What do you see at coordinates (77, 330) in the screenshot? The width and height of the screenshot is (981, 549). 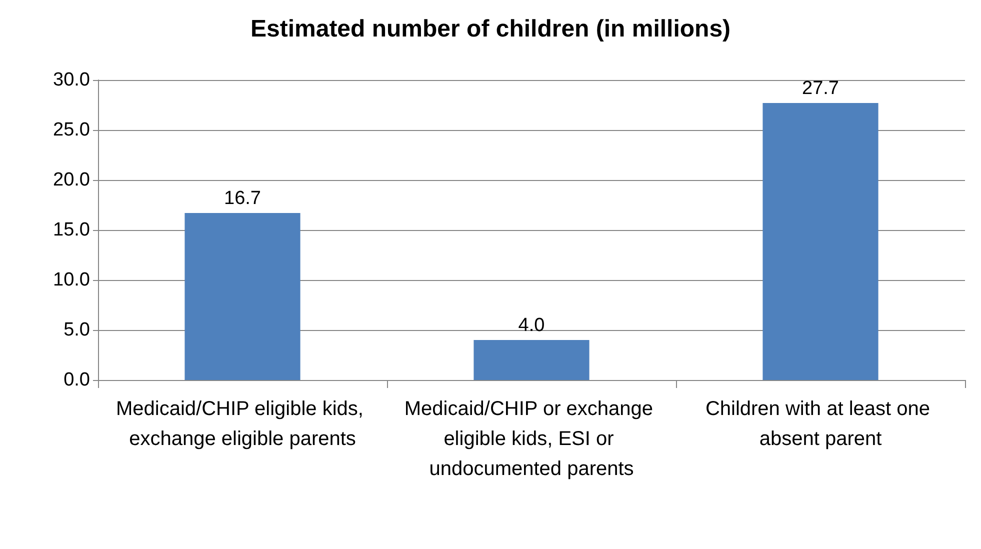 I see `y-tick-label: 5.0` at bounding box center [77, 330].